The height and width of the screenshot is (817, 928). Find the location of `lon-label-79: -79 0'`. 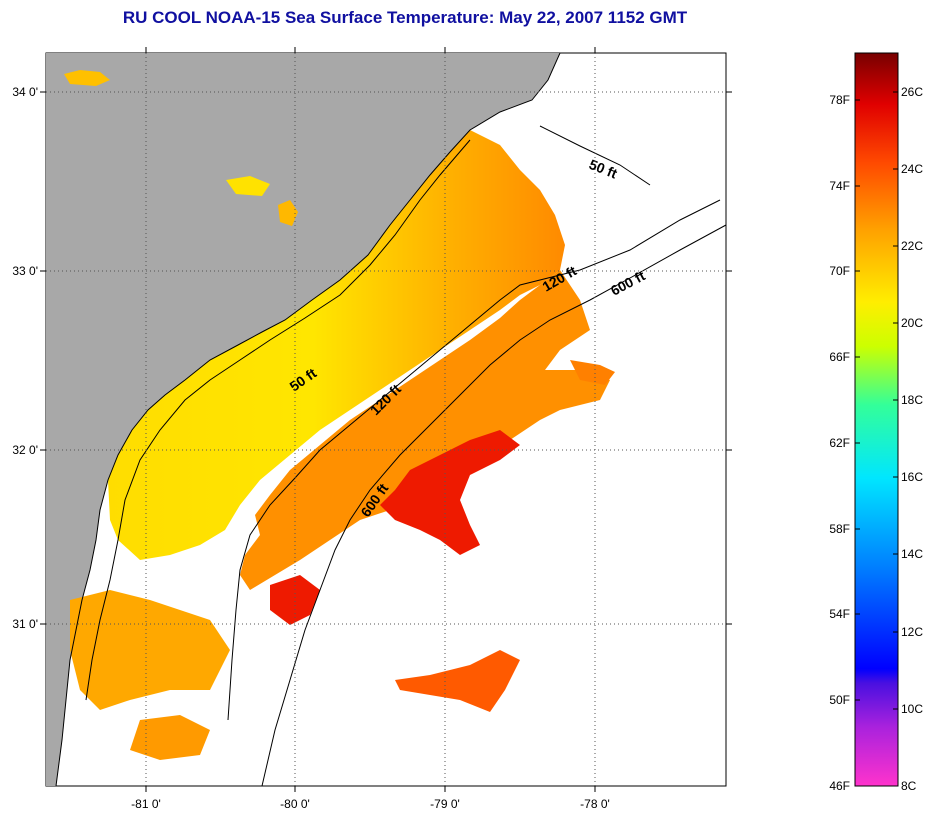

lon-label-79: -79 0' is located at coordinates (445, 804).